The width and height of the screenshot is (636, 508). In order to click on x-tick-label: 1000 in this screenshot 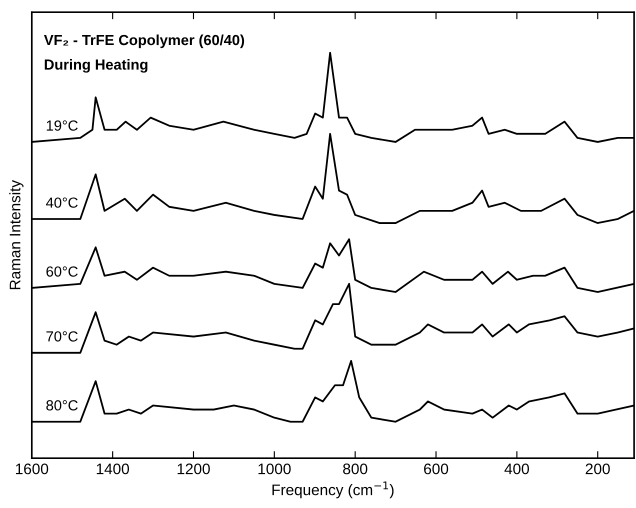, I will do `click(274, 468)`.